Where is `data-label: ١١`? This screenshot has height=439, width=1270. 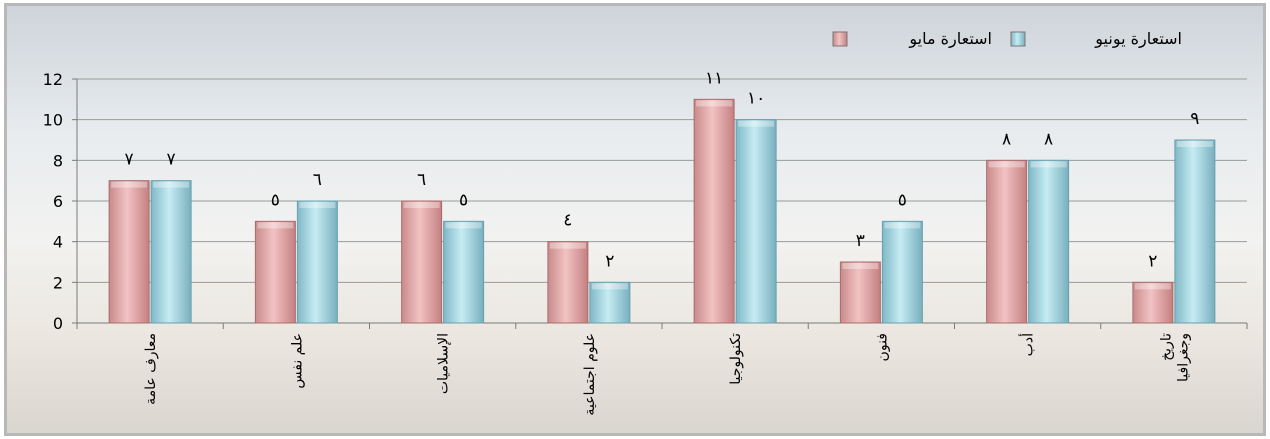 data-label: ١١ is located at coordinates (714, 78).